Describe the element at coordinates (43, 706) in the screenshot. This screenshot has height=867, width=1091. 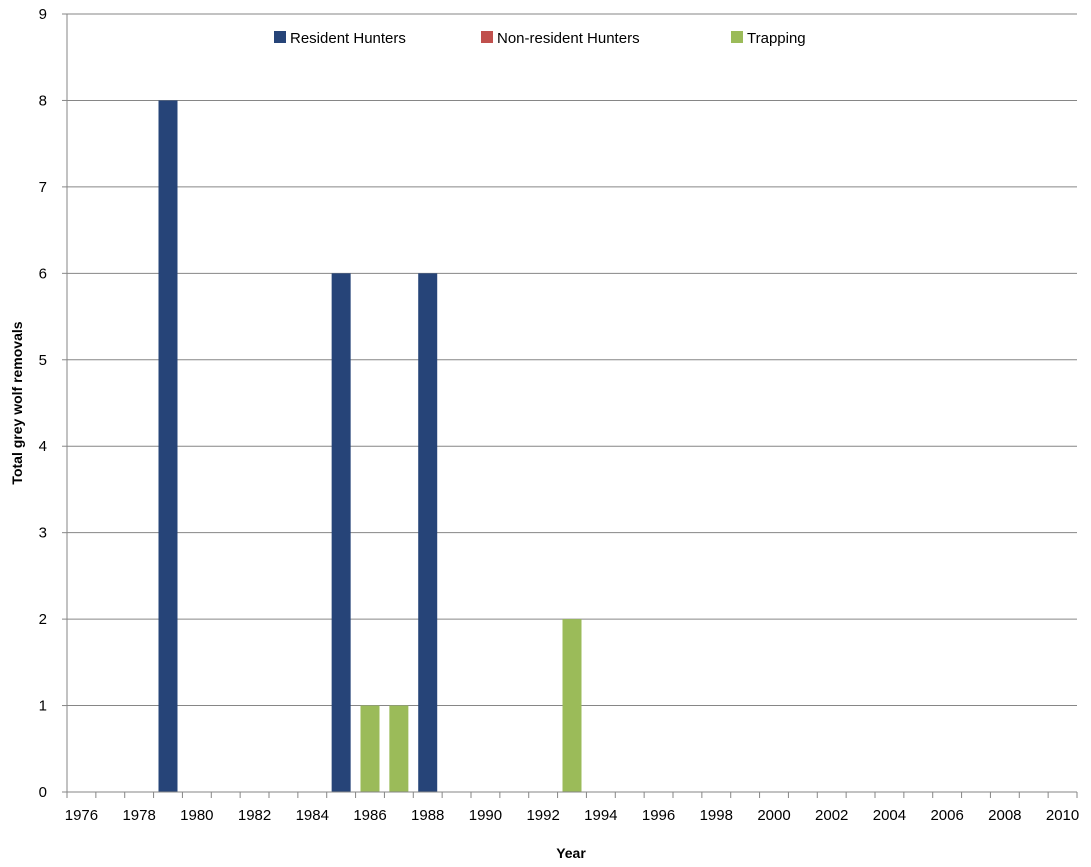
I see `y-tick-label: 1` at that location.